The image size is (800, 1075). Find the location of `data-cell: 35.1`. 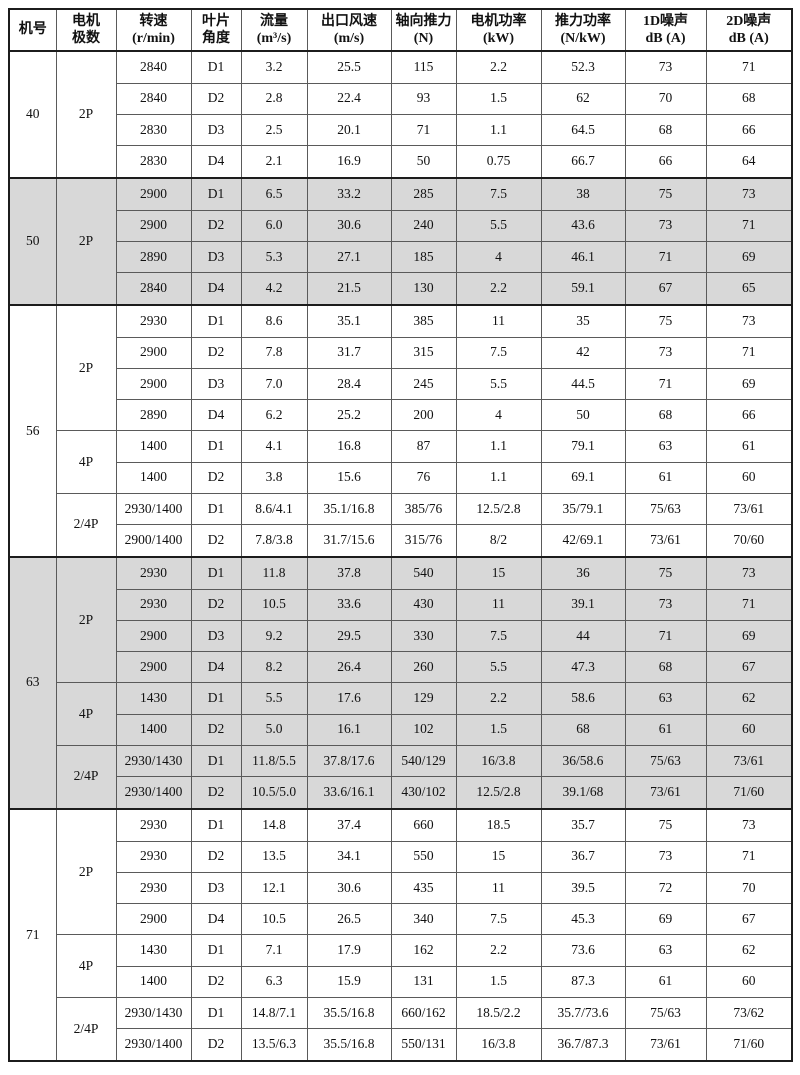

data-cell: 35.1 is located at coordinates (349, 320).